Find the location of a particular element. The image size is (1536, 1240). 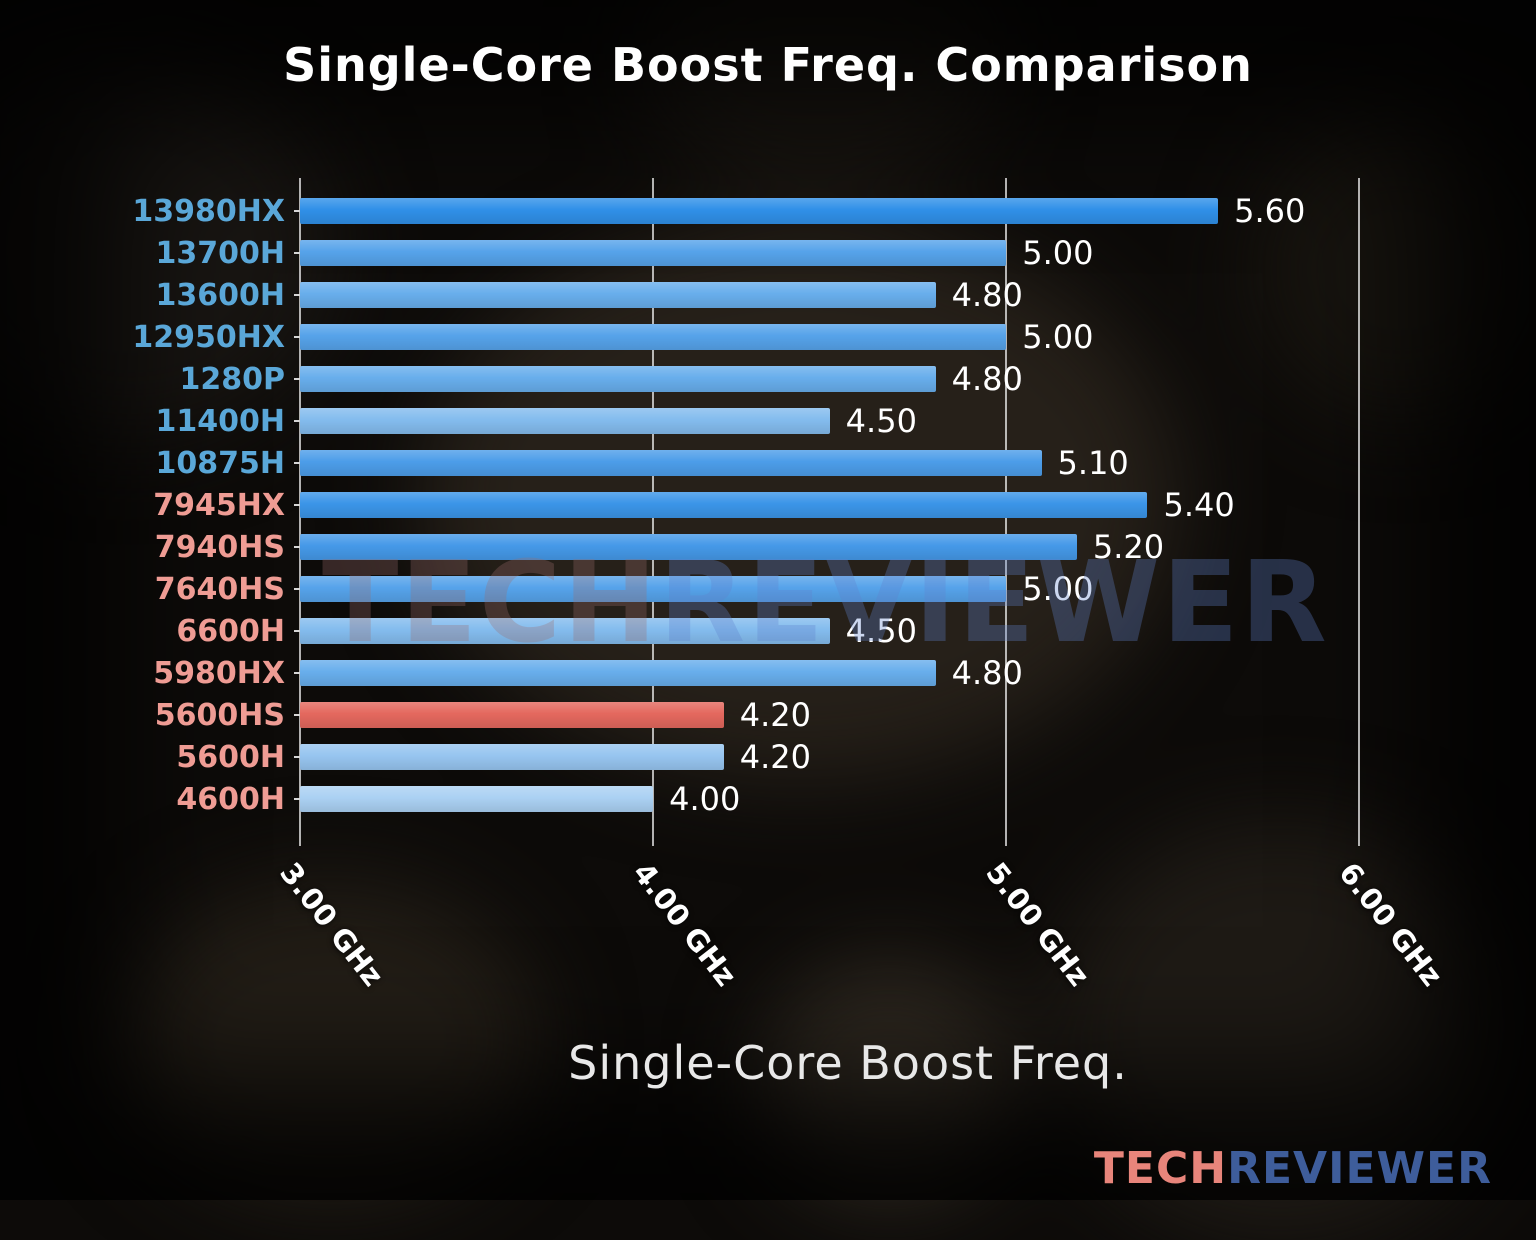

bar-label: 12950HX is located at coordinates (208, 337).